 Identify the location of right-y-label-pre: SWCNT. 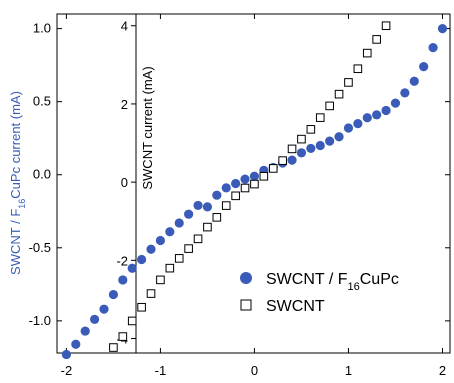
(147, 166).